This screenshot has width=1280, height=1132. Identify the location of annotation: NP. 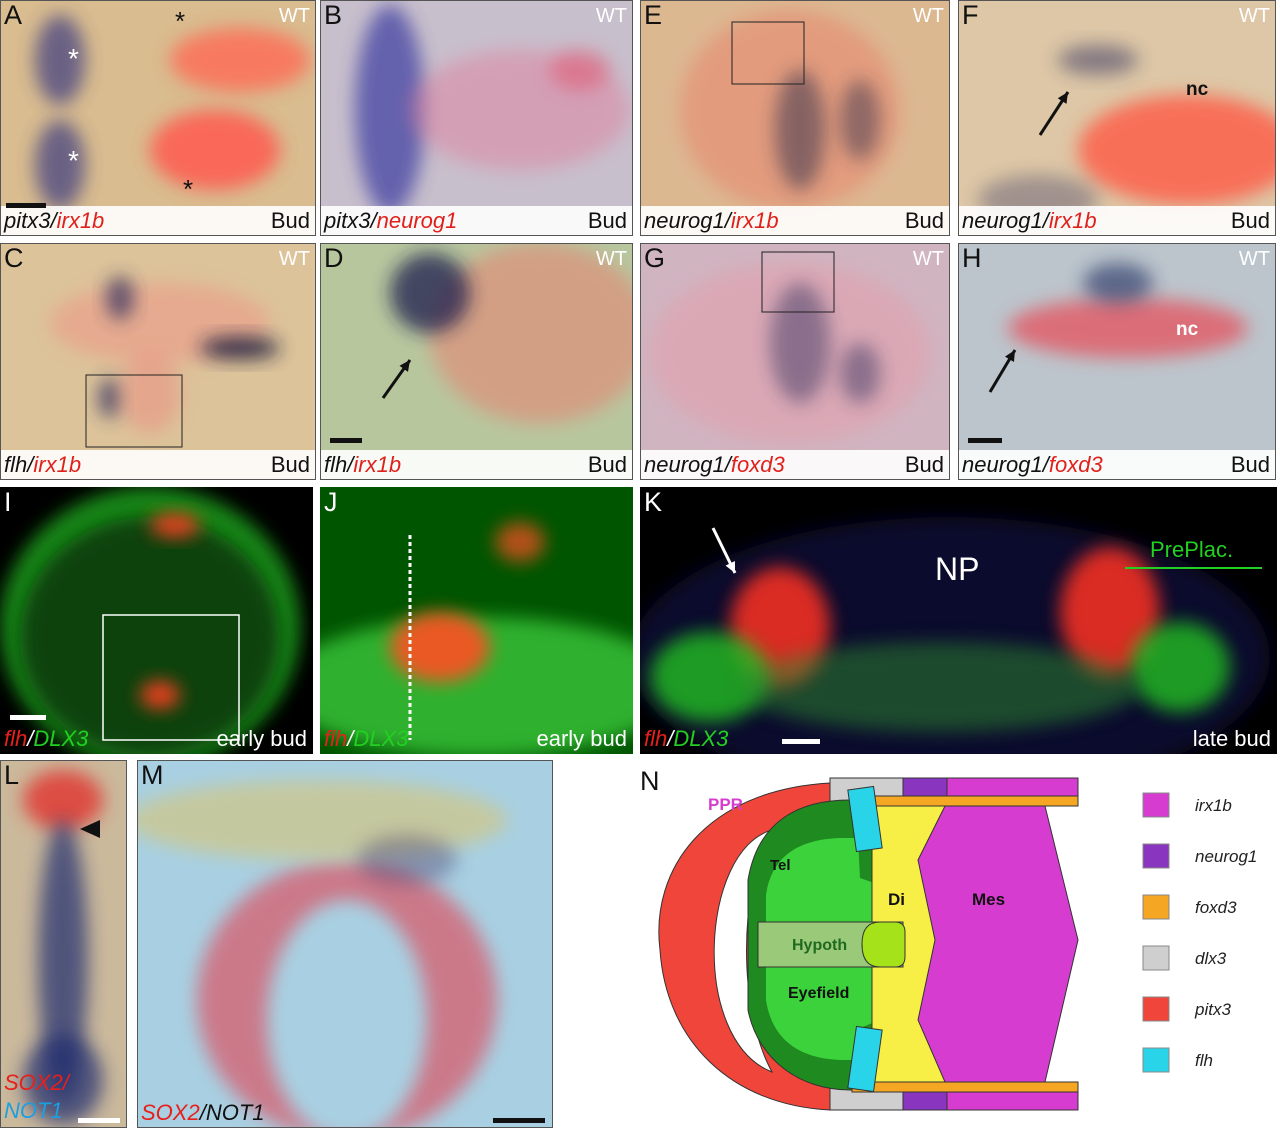
(957, 569).